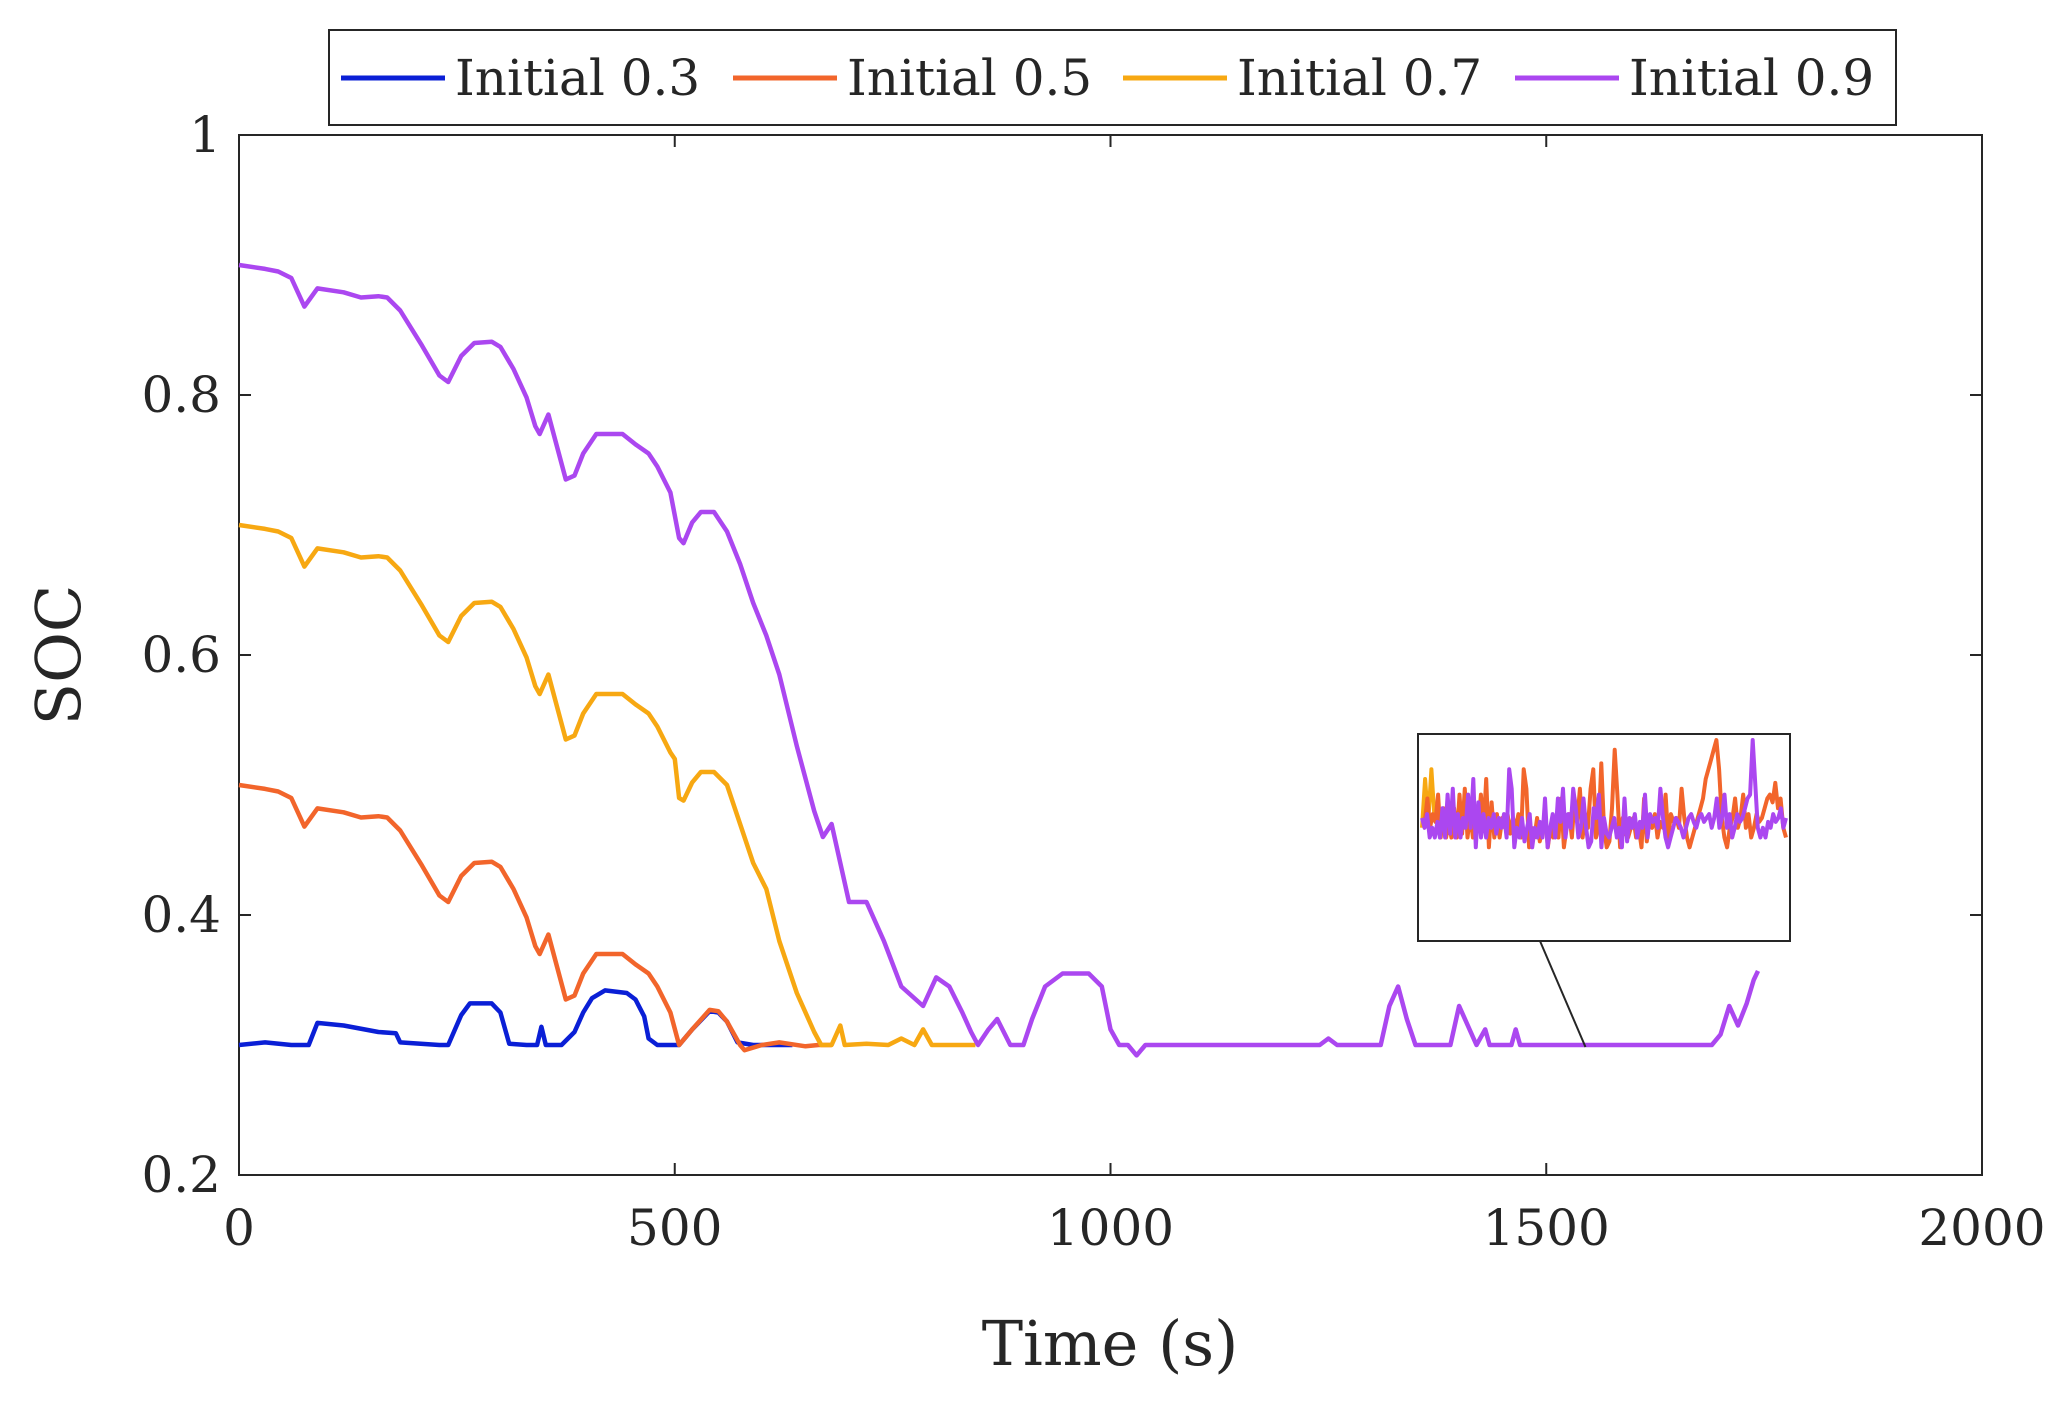 Image resolution: width=2065 pixels, height=1406 pixels. What do you see at coordinates (674, 1228) in the screenshot?
I see `x-tick-label: 500` at bounding box center [674, 1228].